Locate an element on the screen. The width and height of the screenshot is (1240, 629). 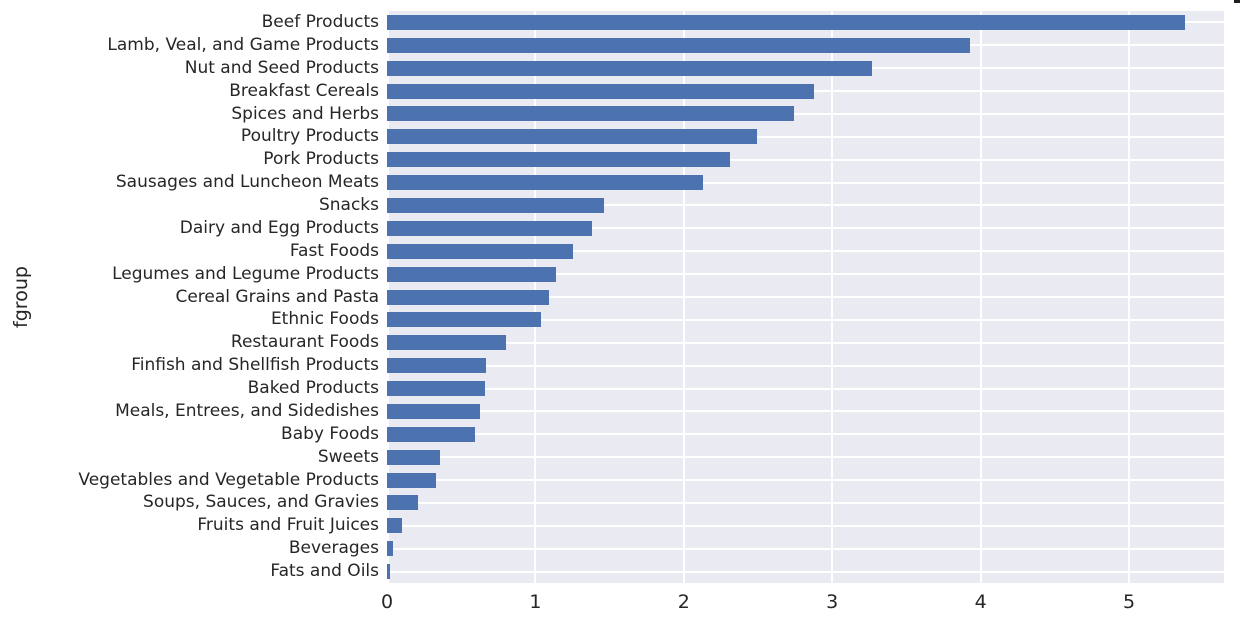
x-tick-label: 2 is located at coordinates (683, 602).